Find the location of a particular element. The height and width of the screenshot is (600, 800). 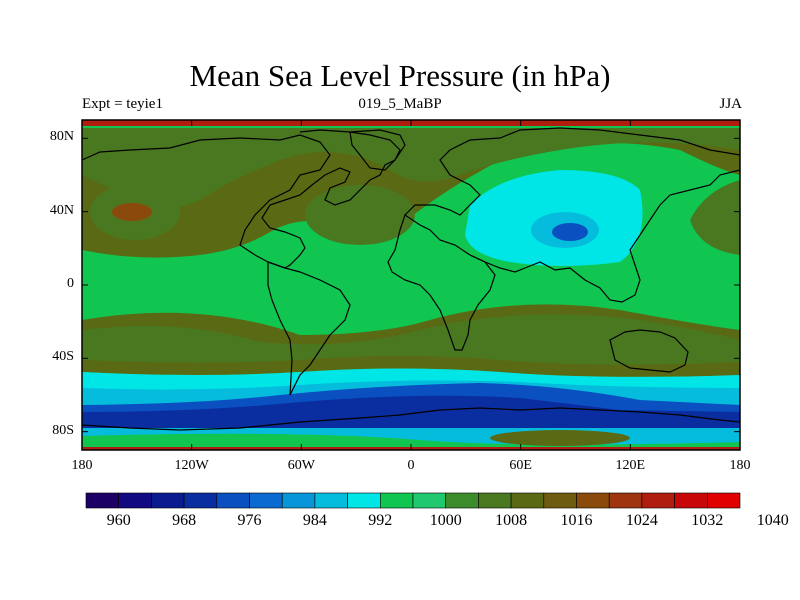

colorbar-label: 976 is located at coordinates (249, 520).